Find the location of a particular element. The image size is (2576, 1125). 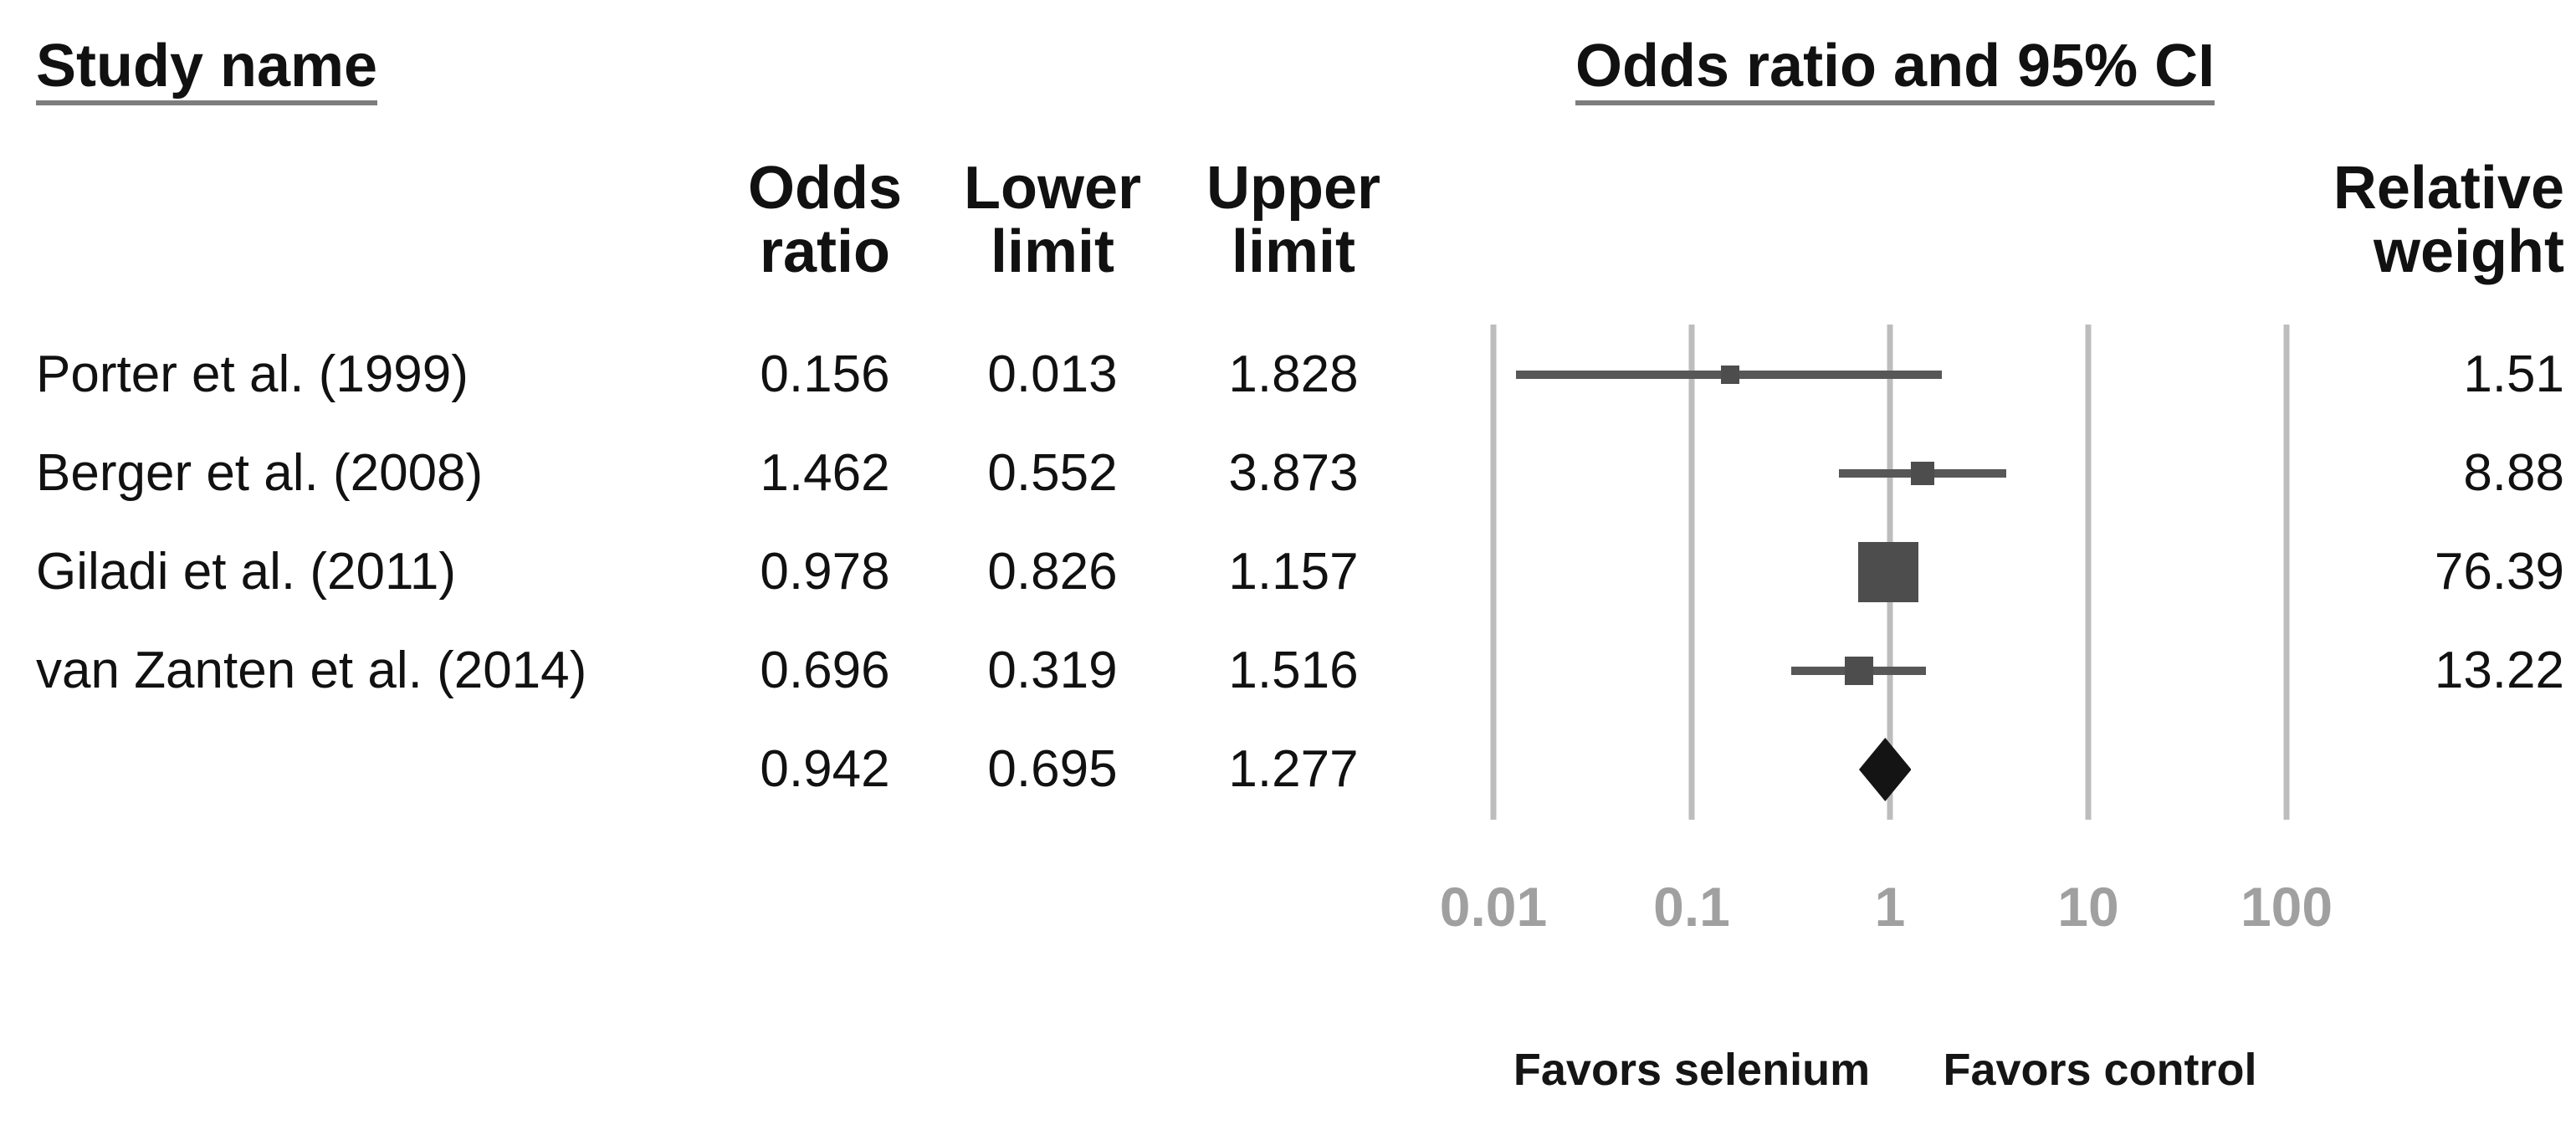

axis-tick-label: 10 is located at coordinates (2088, 907).